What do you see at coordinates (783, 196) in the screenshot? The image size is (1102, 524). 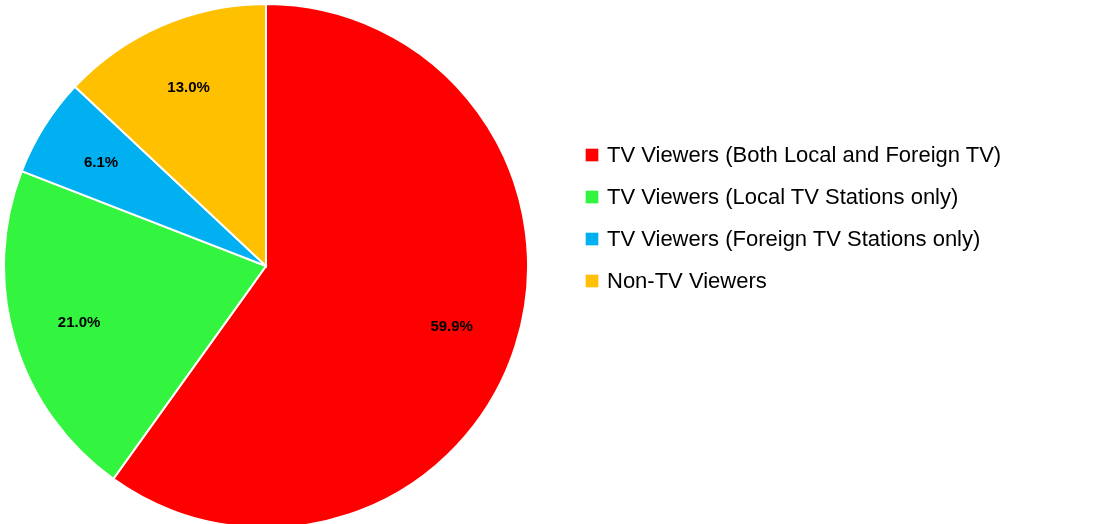 I see `legend-label: TV Viewers (Local TV Stations only)` at bounding box center [783, 196].